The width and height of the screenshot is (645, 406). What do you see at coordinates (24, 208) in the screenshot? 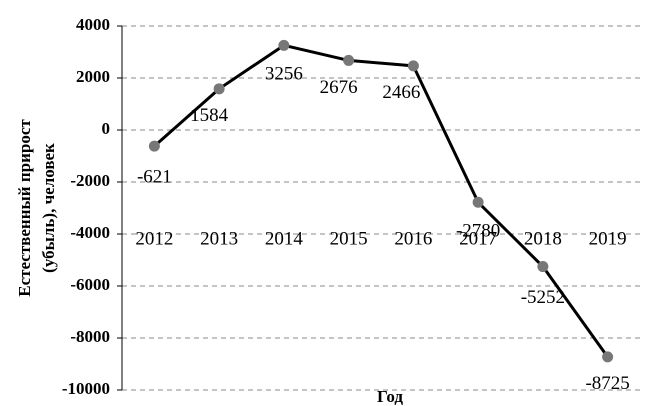
I see `y-axis-title: Естественный прирост` at bounding box center [24, 208].